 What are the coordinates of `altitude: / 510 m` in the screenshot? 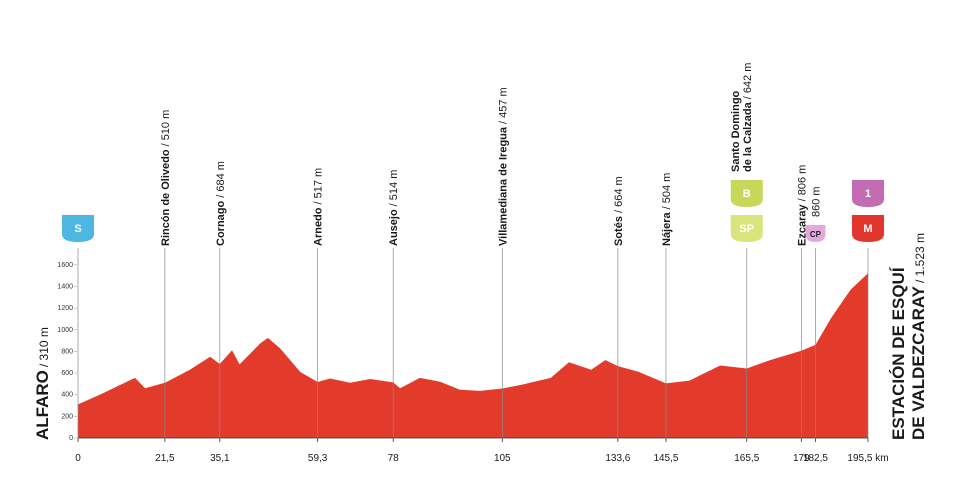 It's located at (166, 128).